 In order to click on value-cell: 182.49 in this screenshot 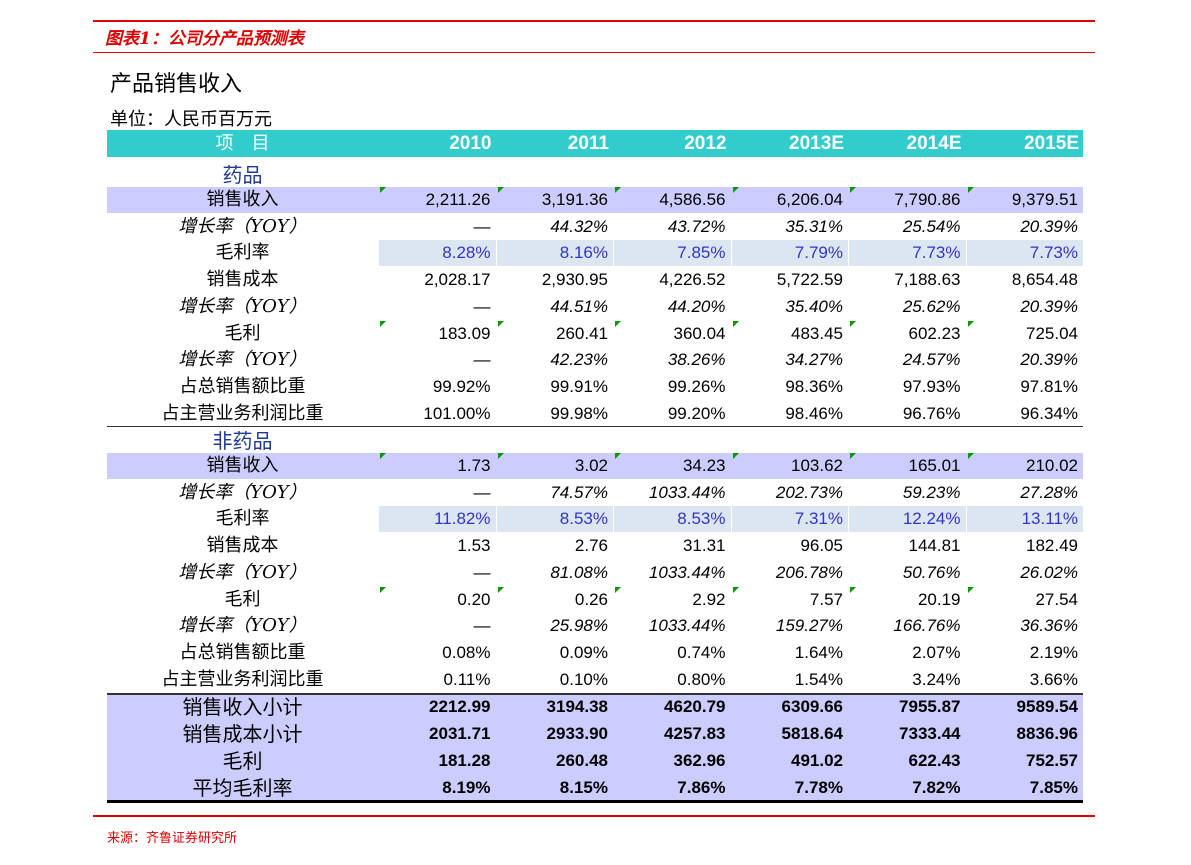, I will do `click(1052, 546)`.